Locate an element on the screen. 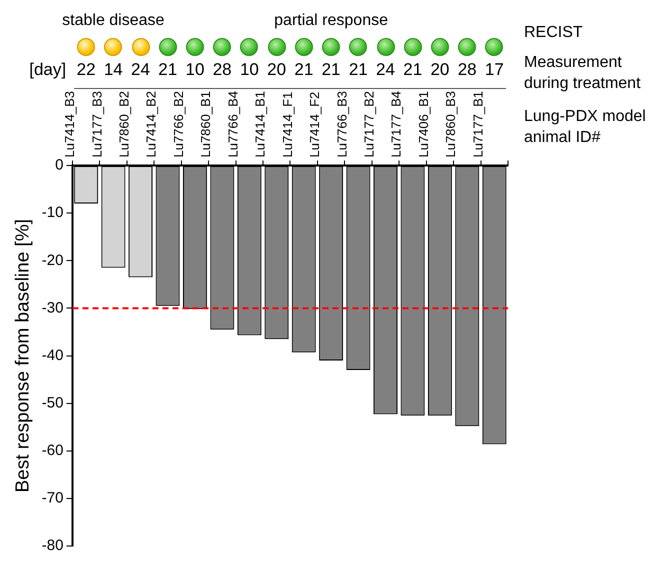 The width and height of the screenshot is (655, 562). y-tick-label: -40 is located at coordinates (53, 355).